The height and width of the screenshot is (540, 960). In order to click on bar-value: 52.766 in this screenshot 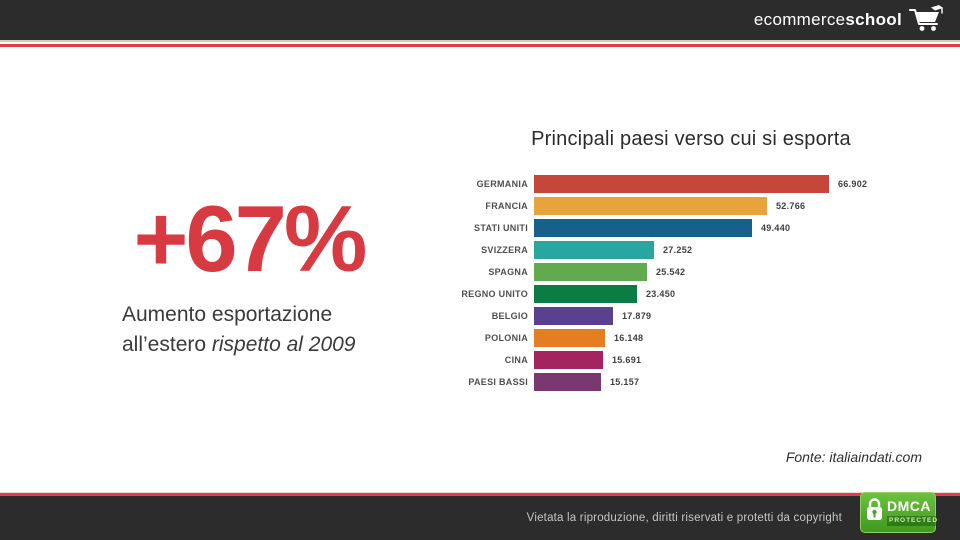, I will do `click(791, 206)`.